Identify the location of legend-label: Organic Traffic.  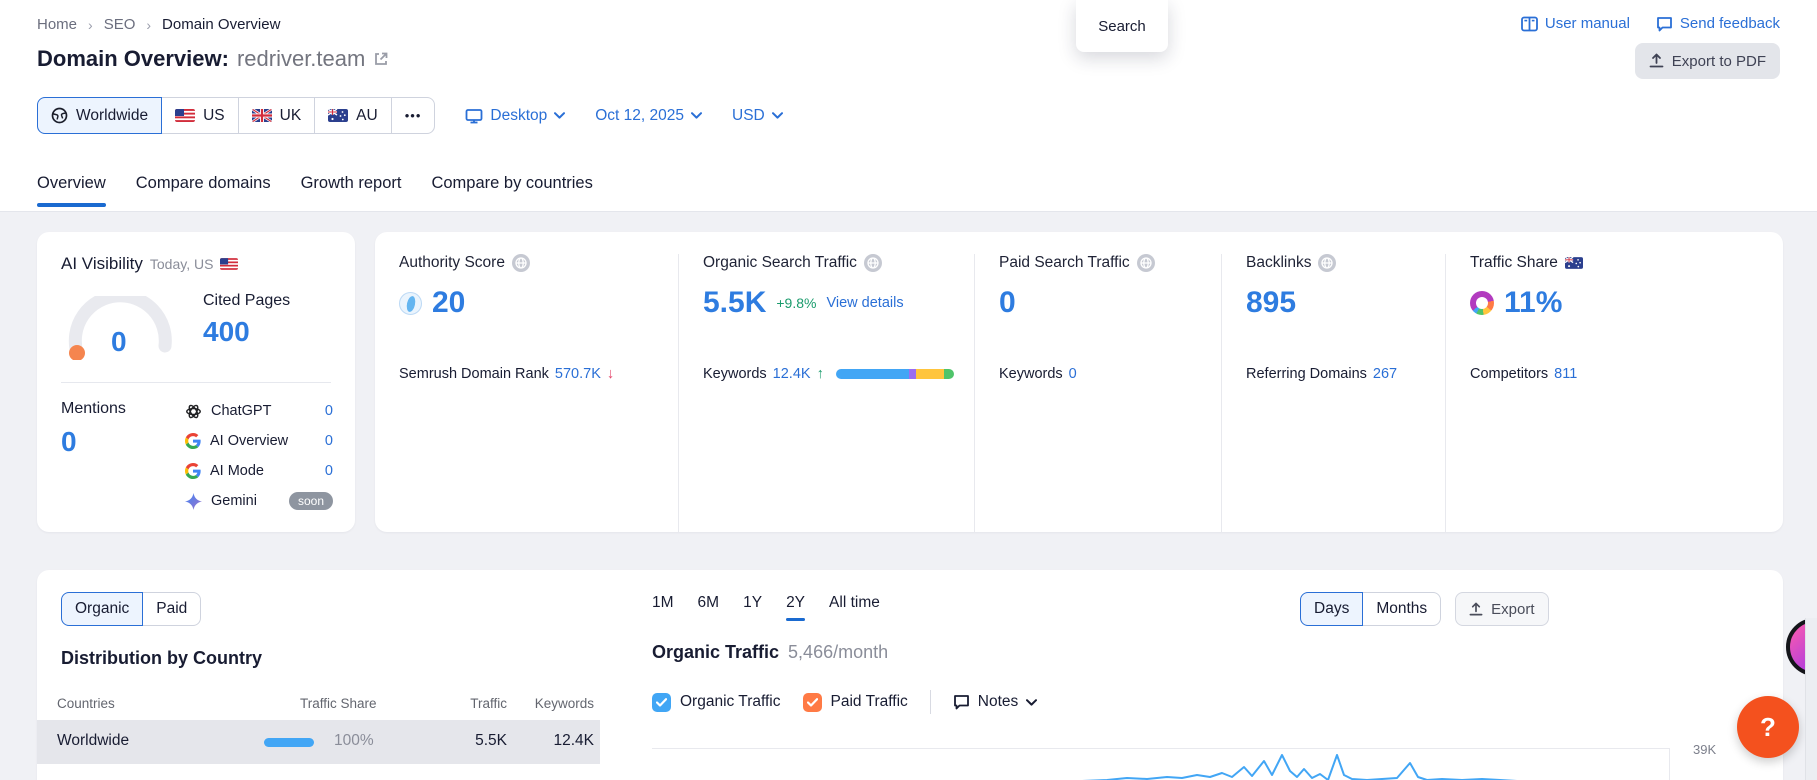
(730, 701).